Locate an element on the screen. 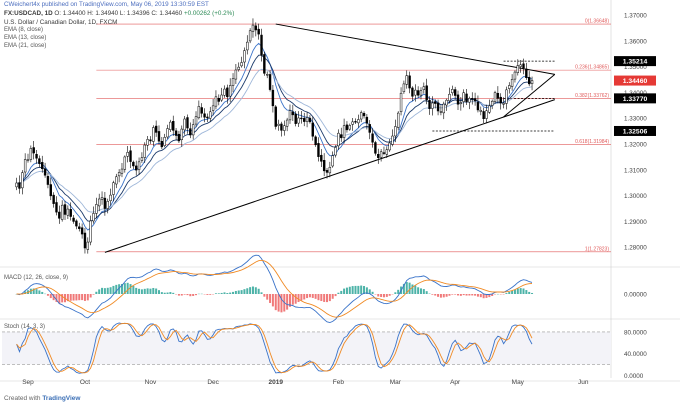 The image size is (680, 407). x-tick-label: Oct is located at coordinates (85, 382).